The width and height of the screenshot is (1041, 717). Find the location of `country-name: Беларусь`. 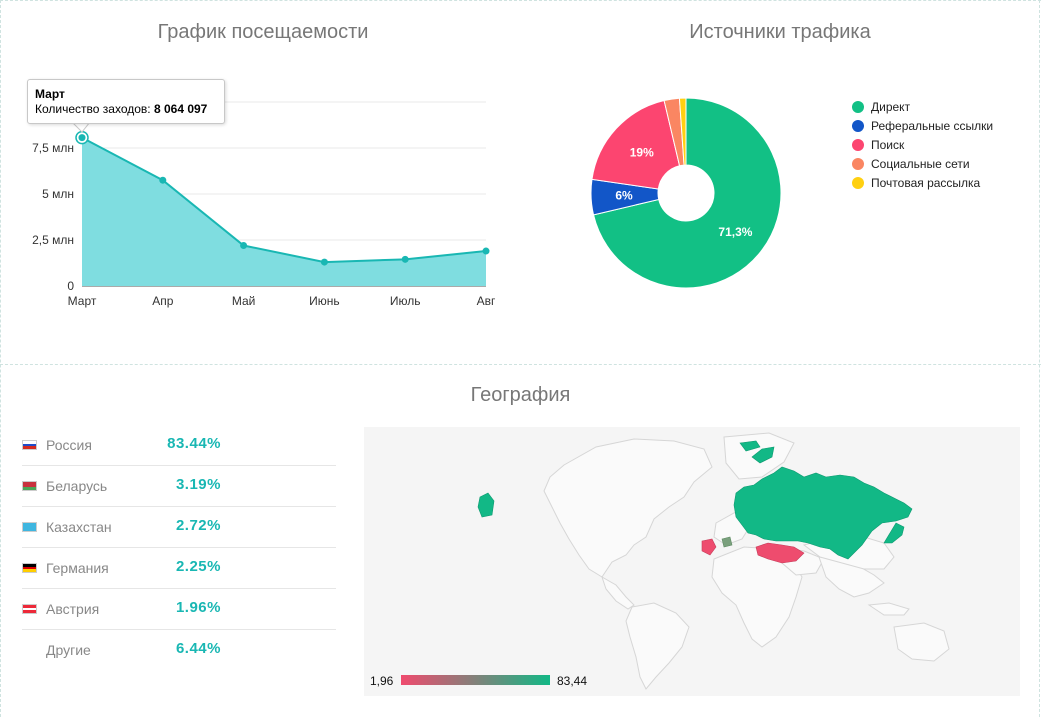

country-name: Беларусь is located at coordinates (77, 486).